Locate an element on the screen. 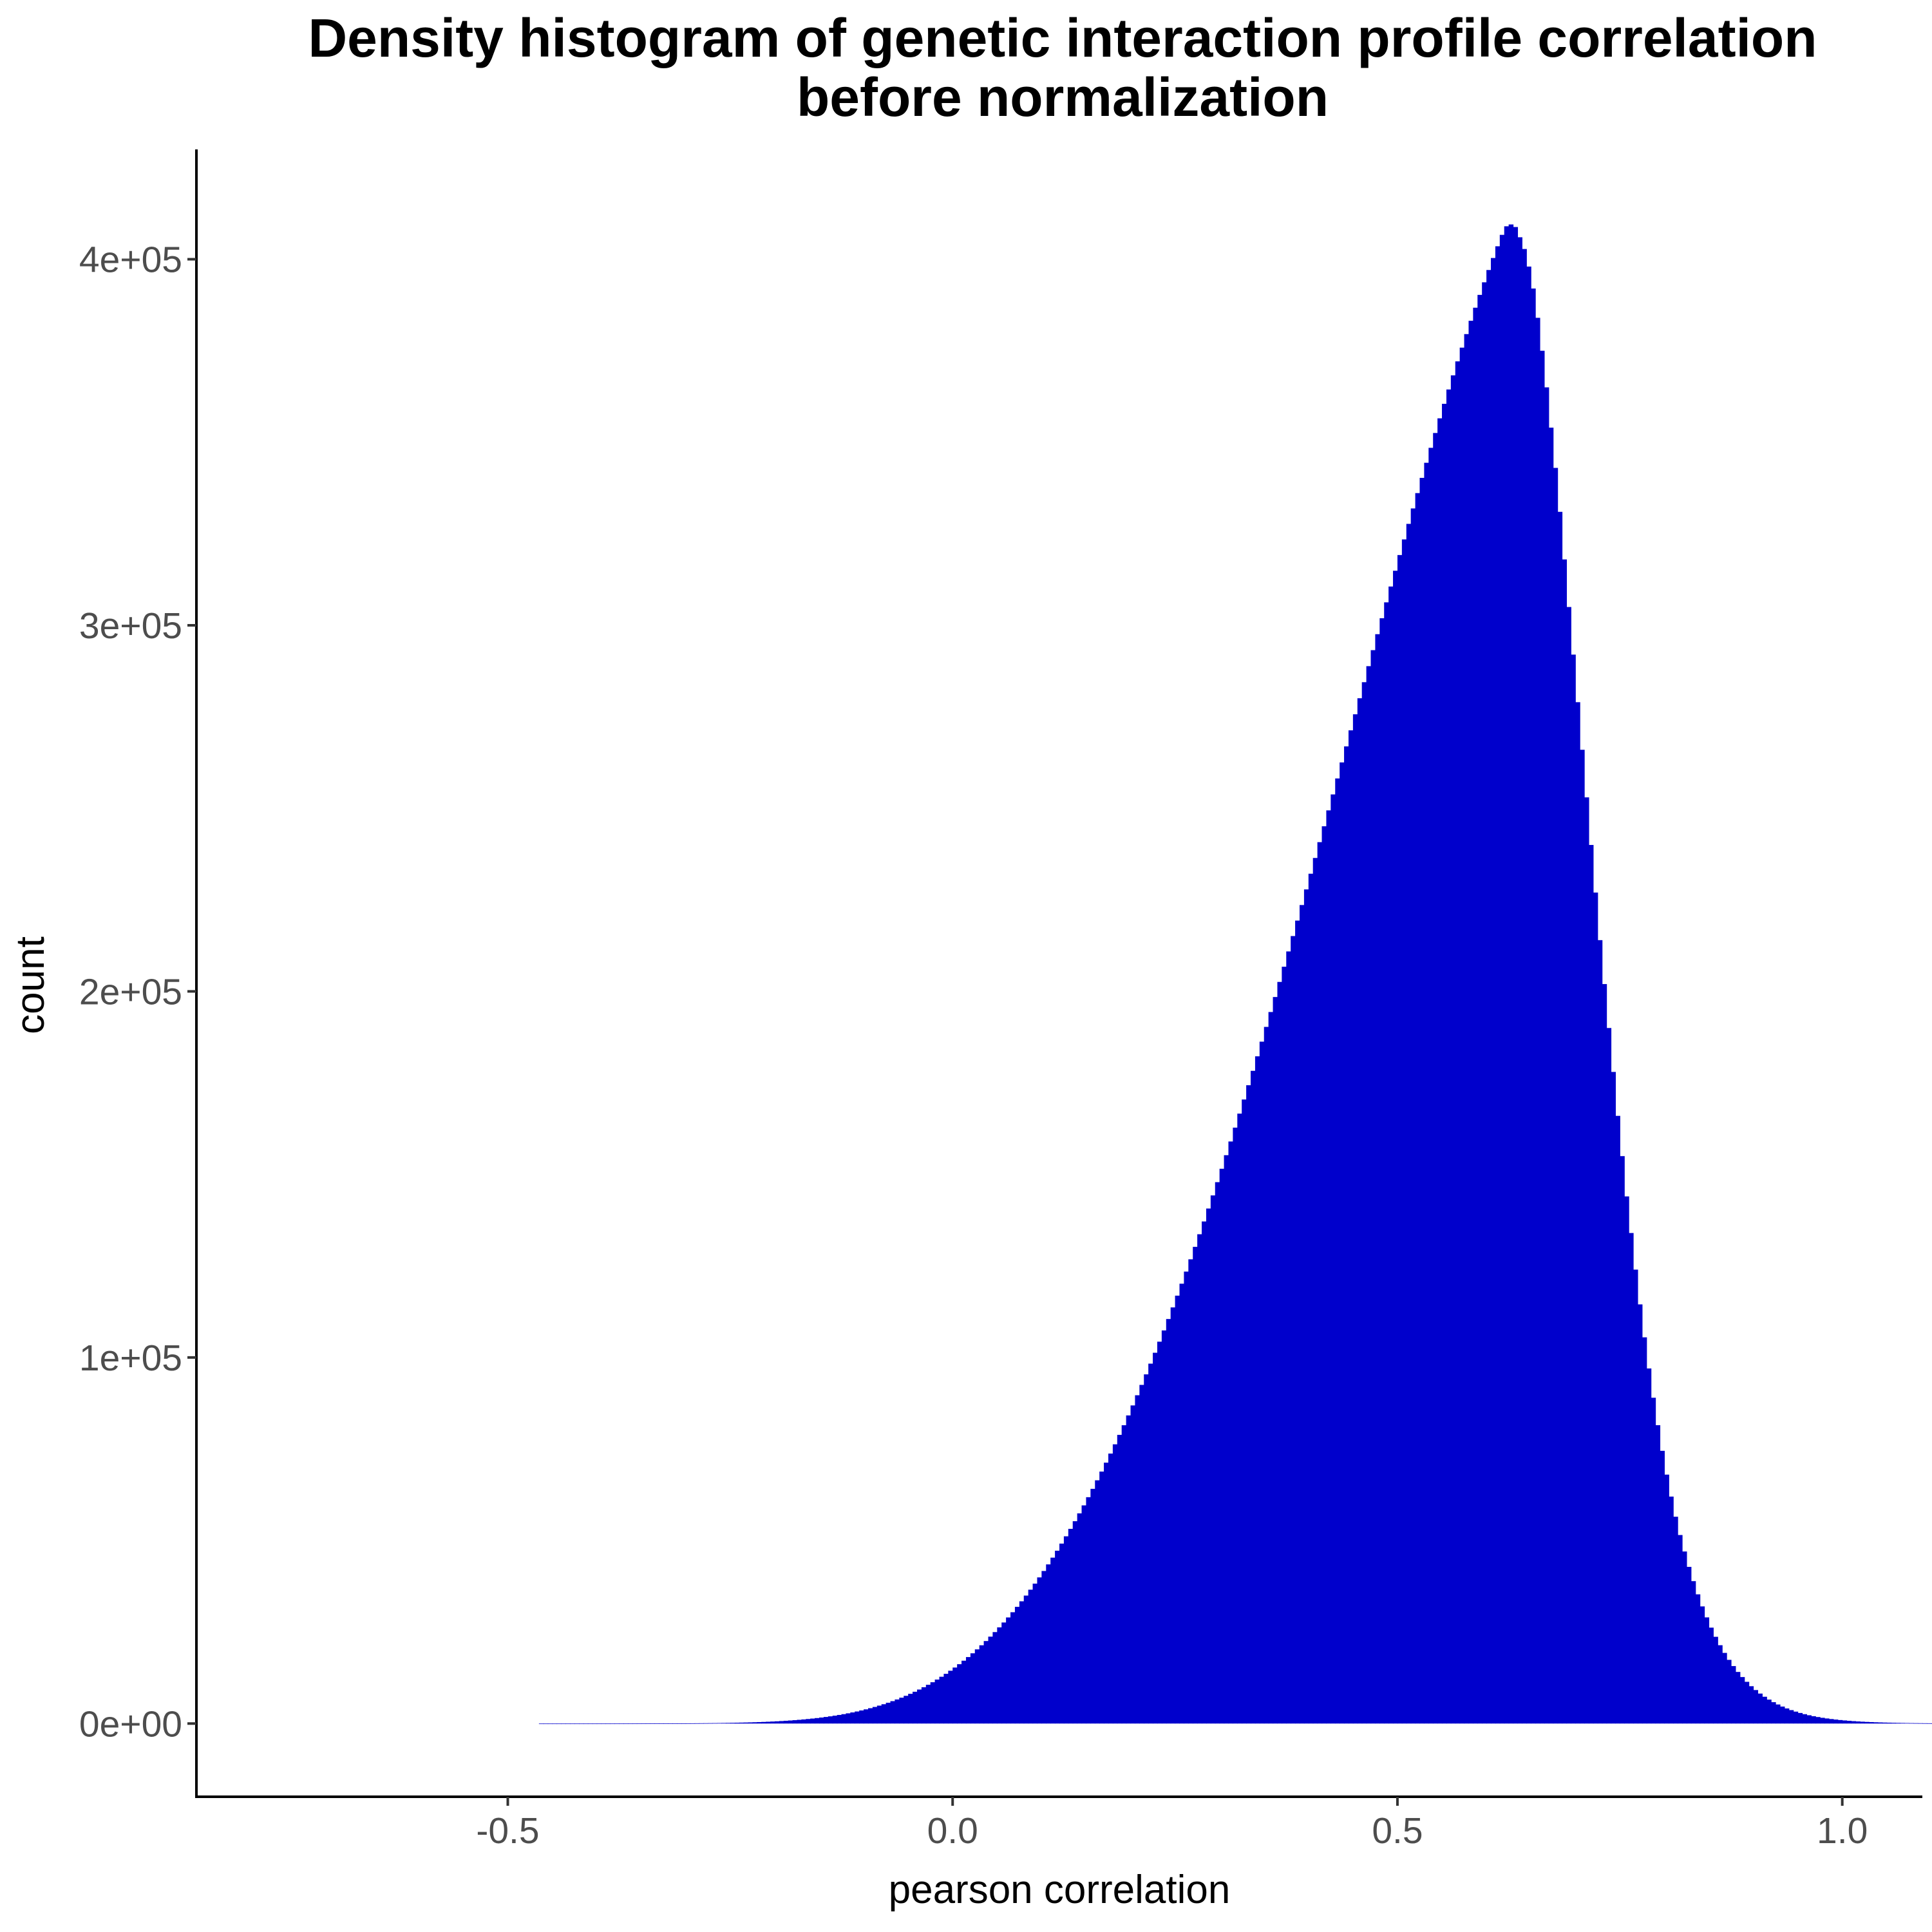 The image size is (1932, 1932). y-tick-label: 4e+05 is located at coordinates (130, 261).